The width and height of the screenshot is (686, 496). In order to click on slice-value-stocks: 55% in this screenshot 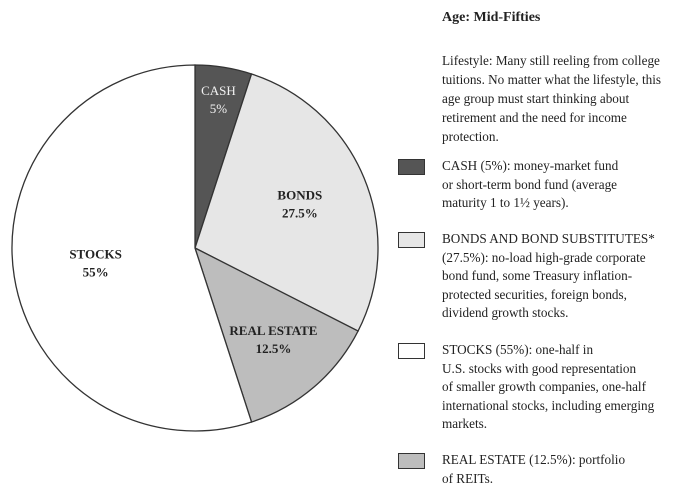, I will do `click(96, 272)`.